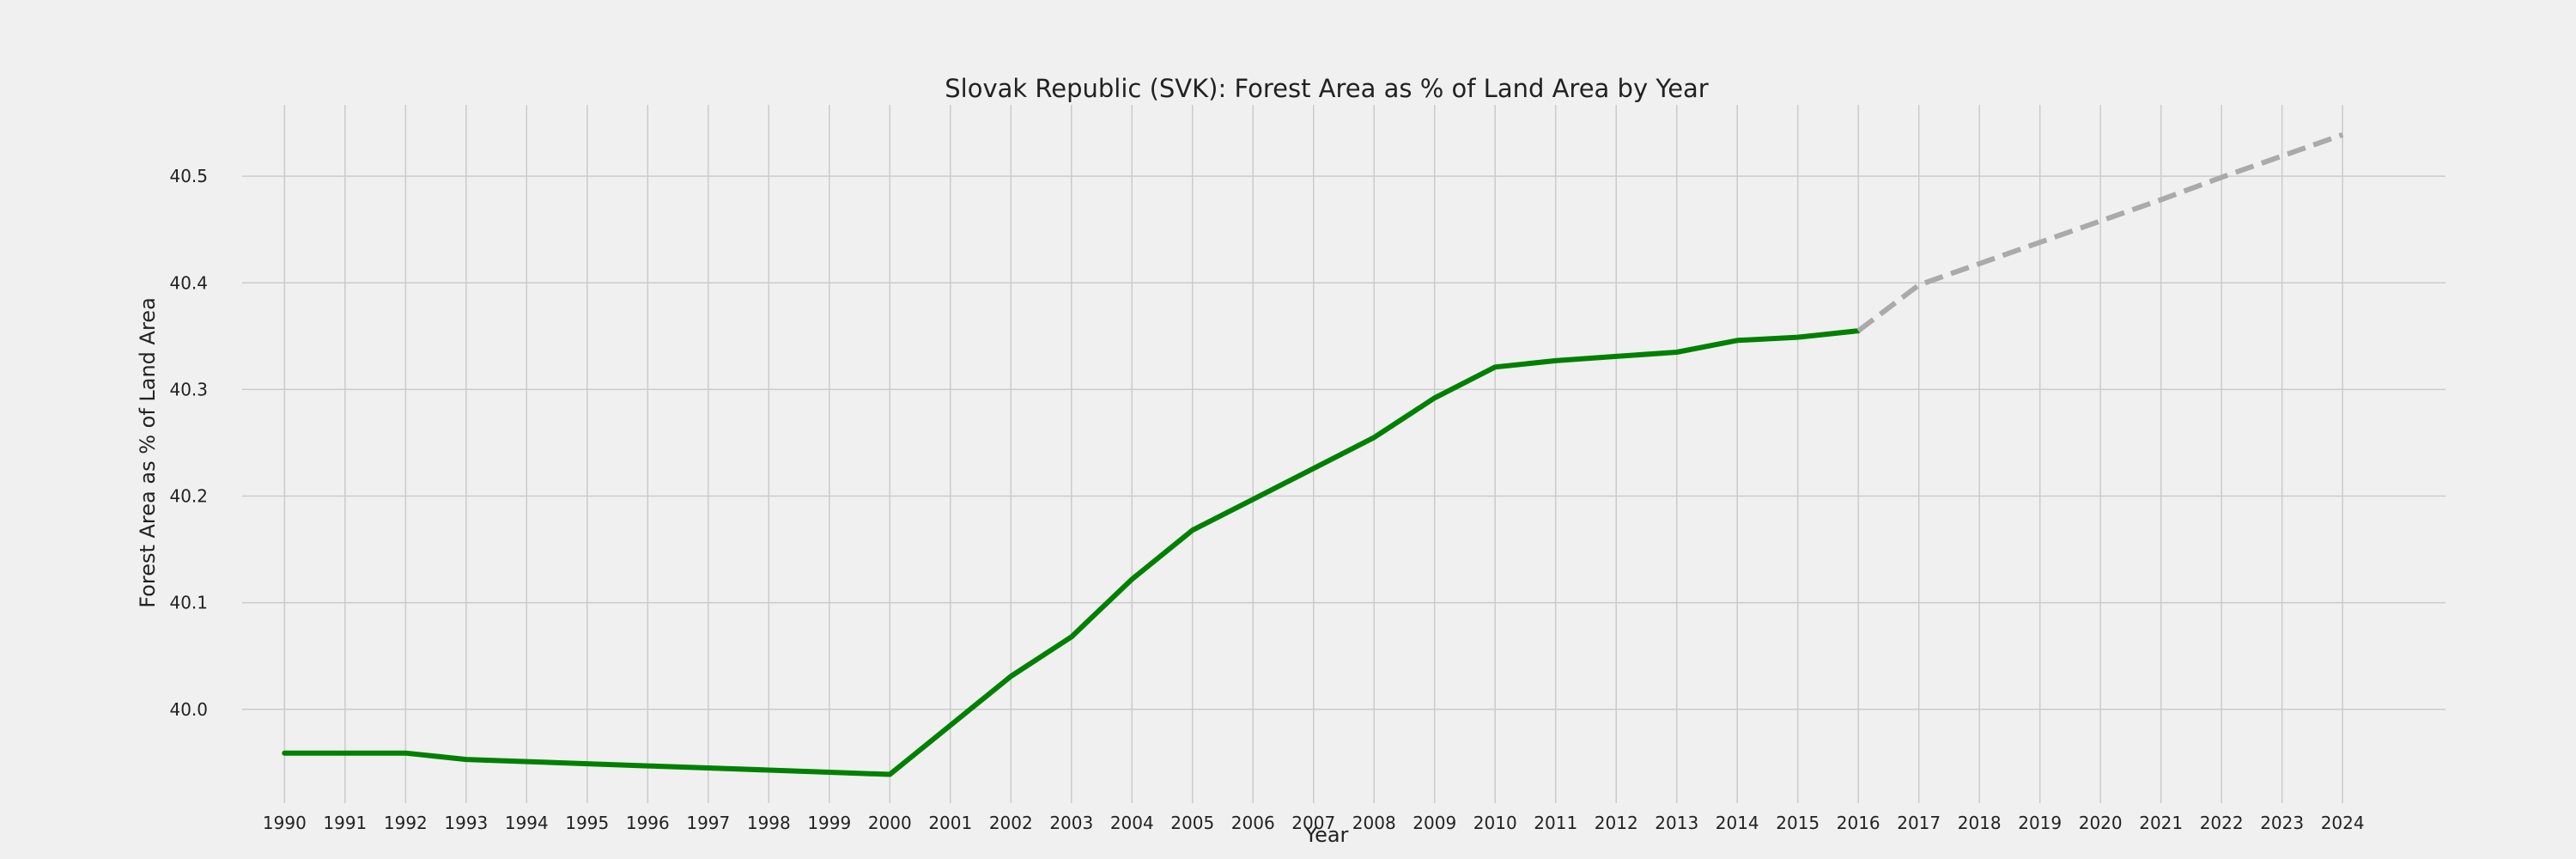 The image size is (2576, 859). What do you see at coordinates (1132, 823) in the screenshot?
I see `x-tick-label: 2004` at bounding box center [1132, 823].